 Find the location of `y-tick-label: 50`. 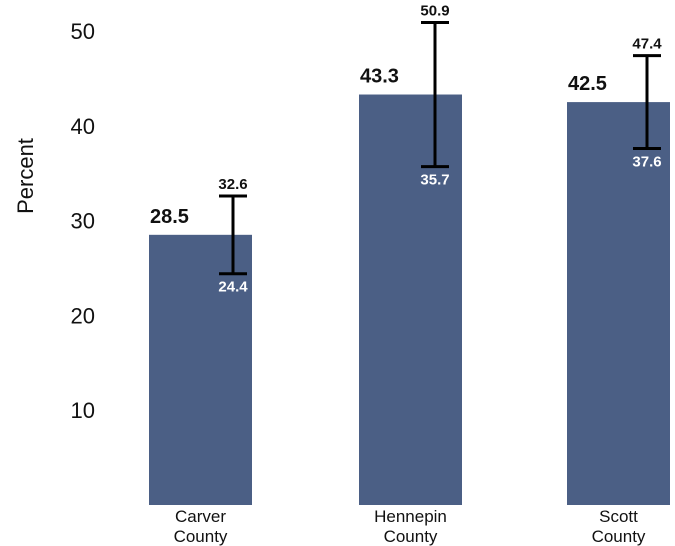

y-tick-label: 50 is located at coordinates (83, 31).